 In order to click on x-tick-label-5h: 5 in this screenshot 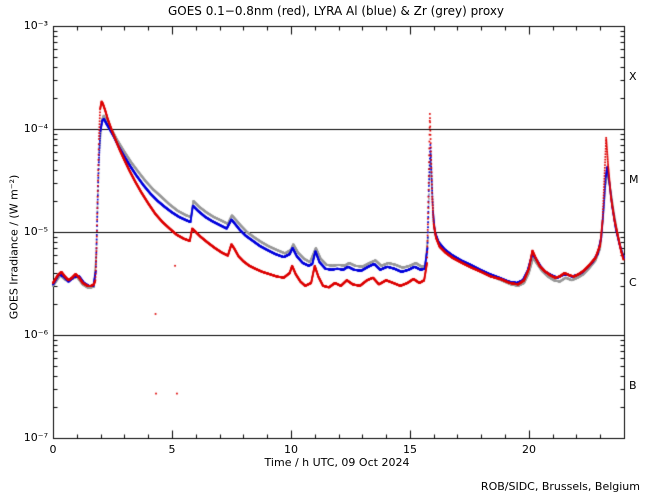, I will do `click(172, 449)`.